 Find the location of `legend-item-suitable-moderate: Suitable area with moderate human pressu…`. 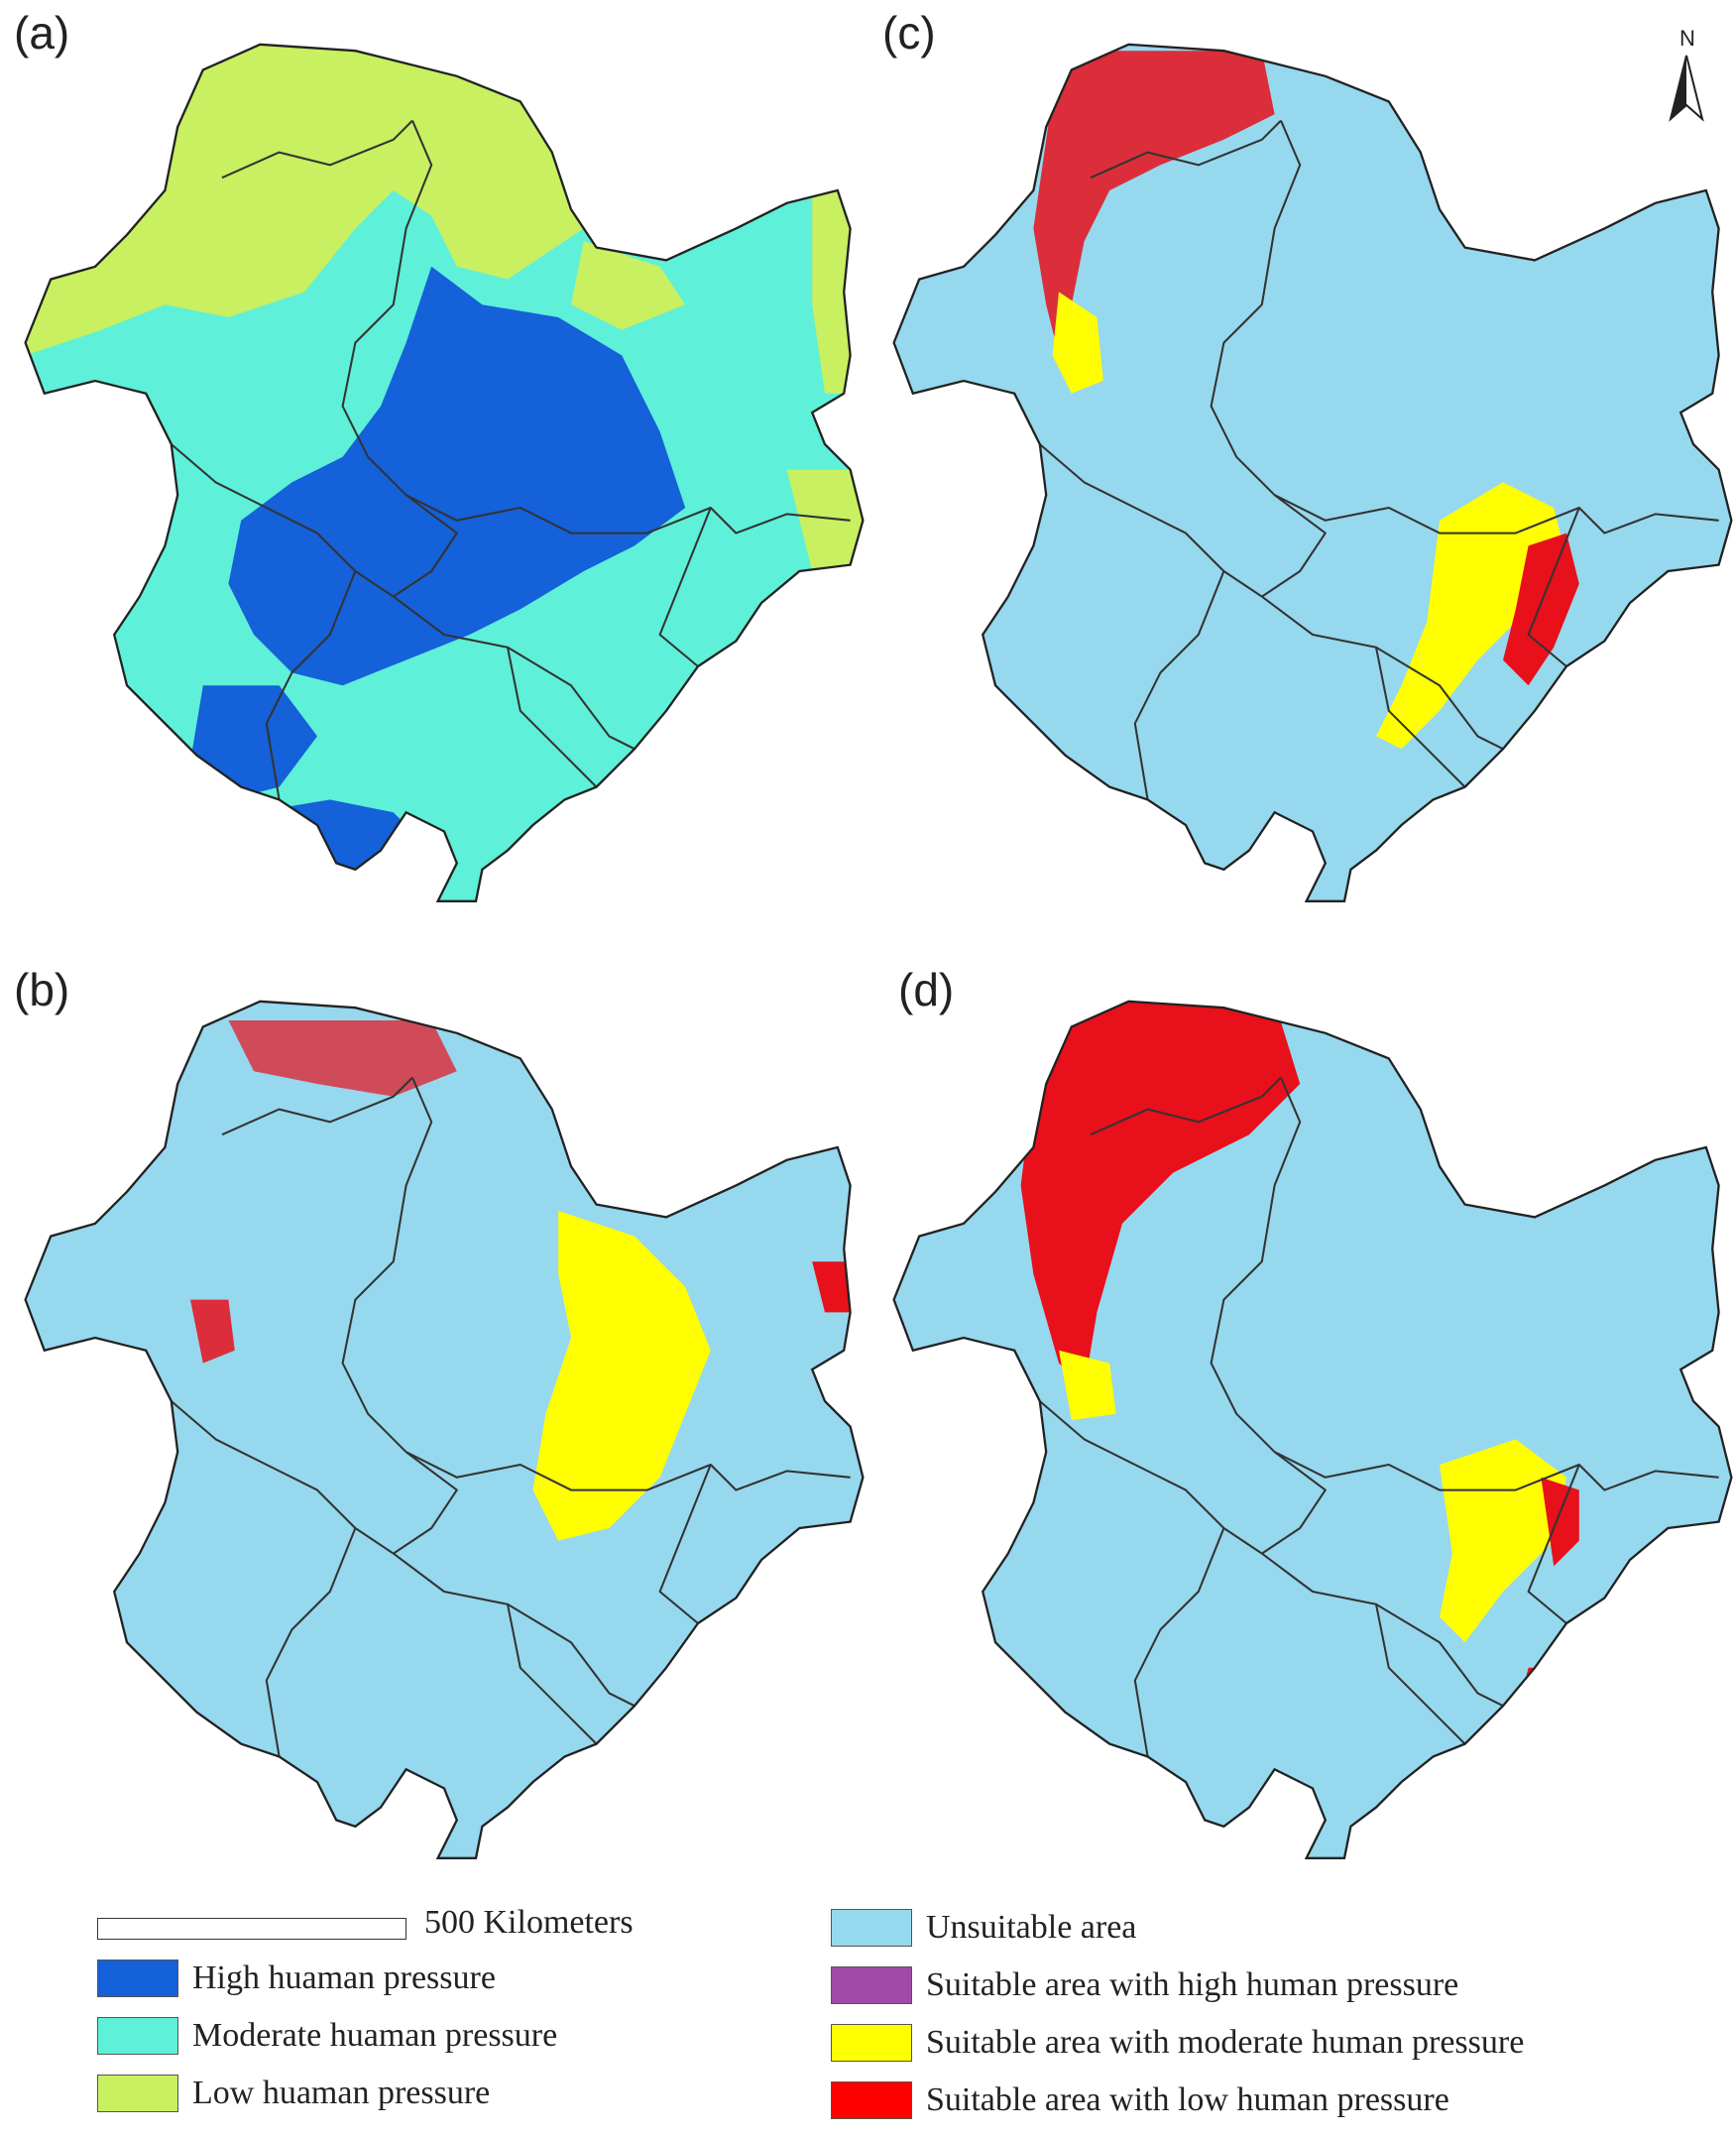

legend-item-suitable-moderate: Suitable area with moderate human pressu… is located at coordinates (1177, 2043).